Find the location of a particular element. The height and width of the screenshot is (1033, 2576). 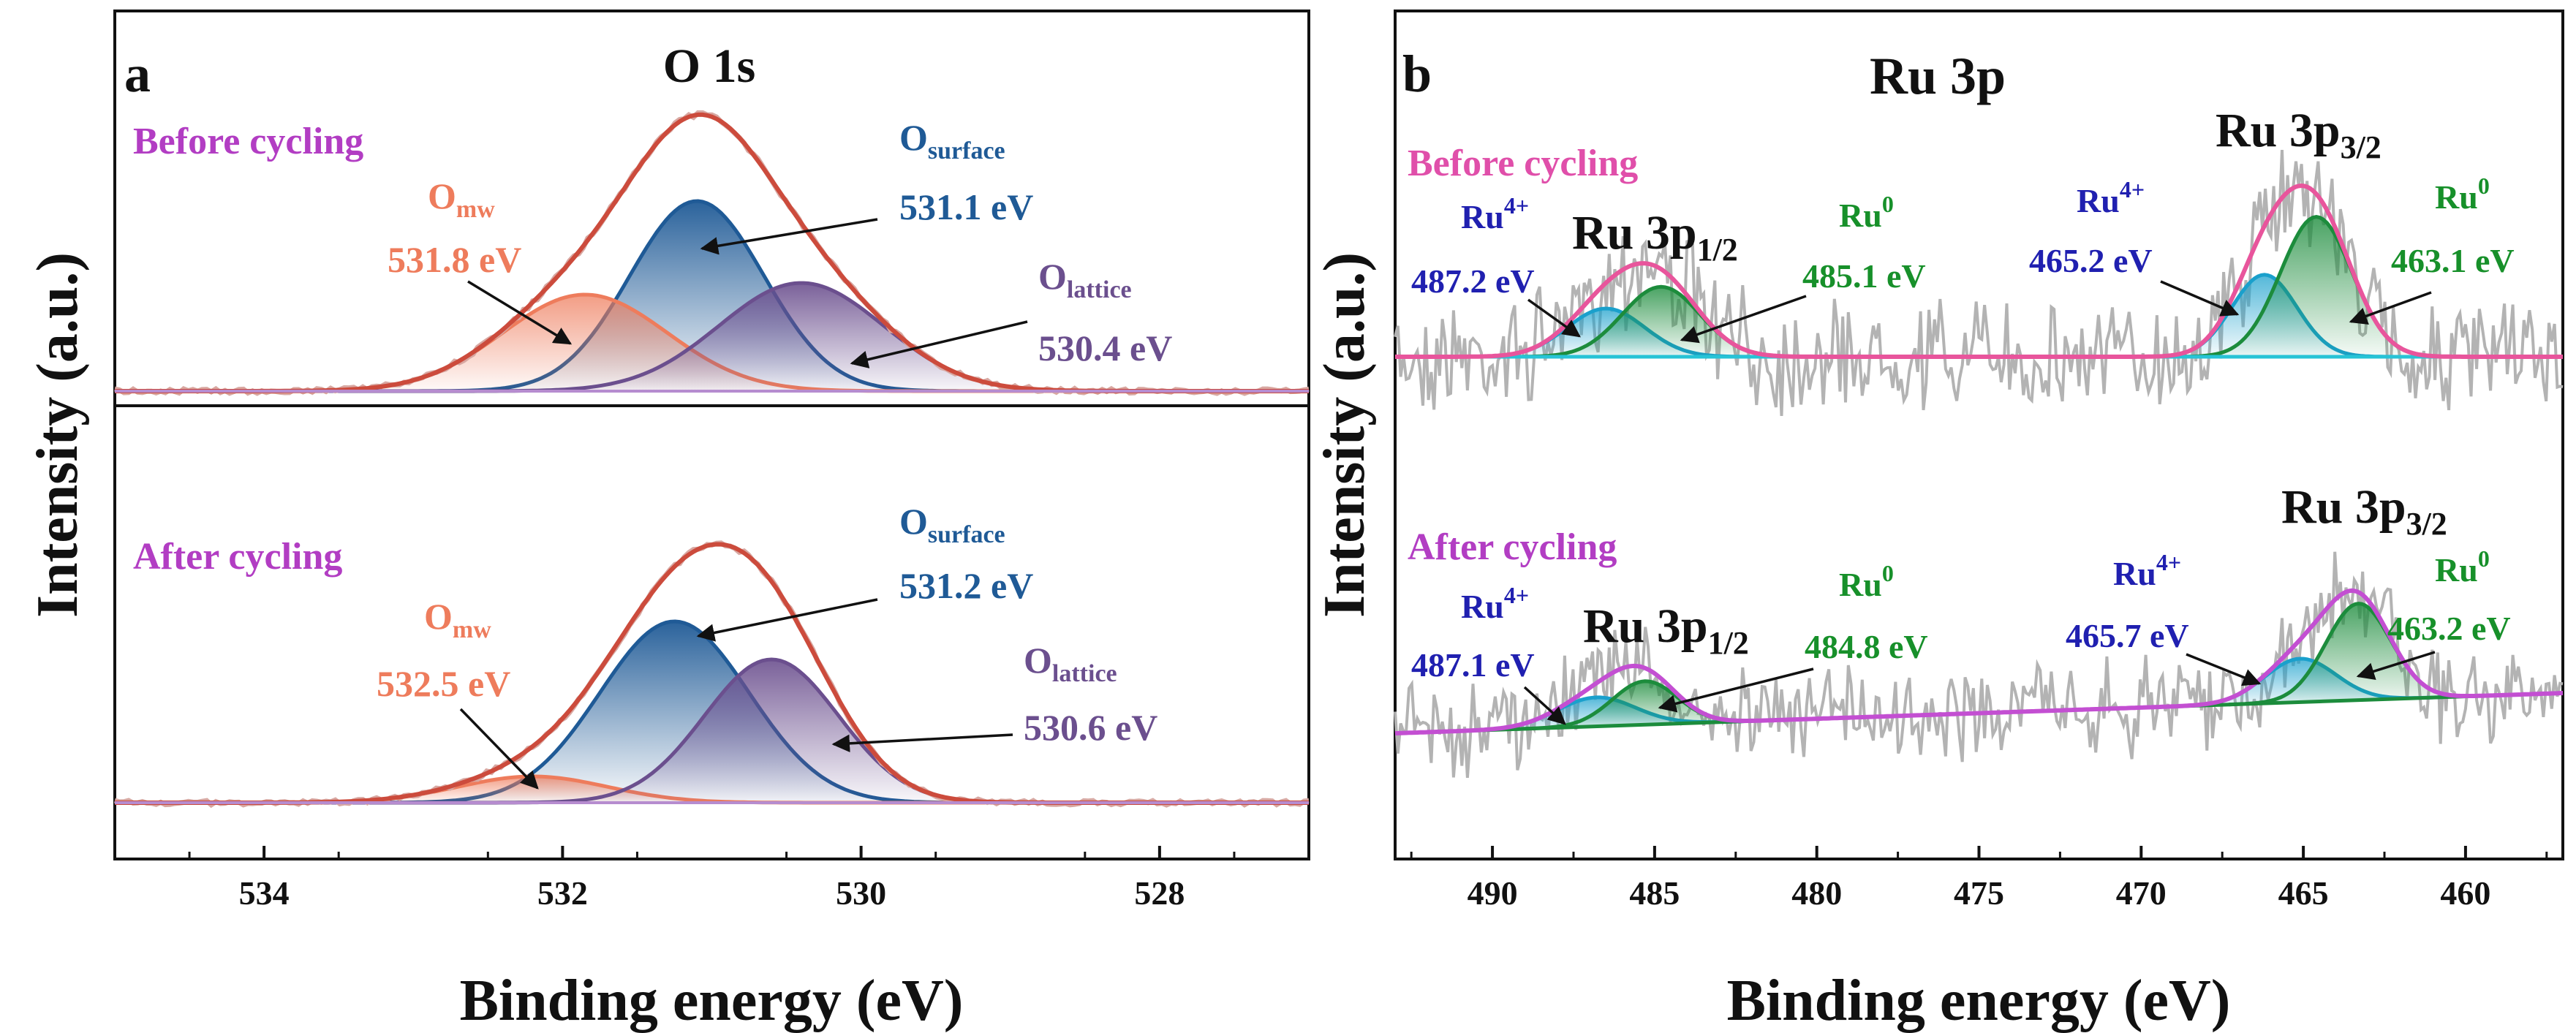

b-tick-label-485: 485 is located at coordinates (1654, 893).